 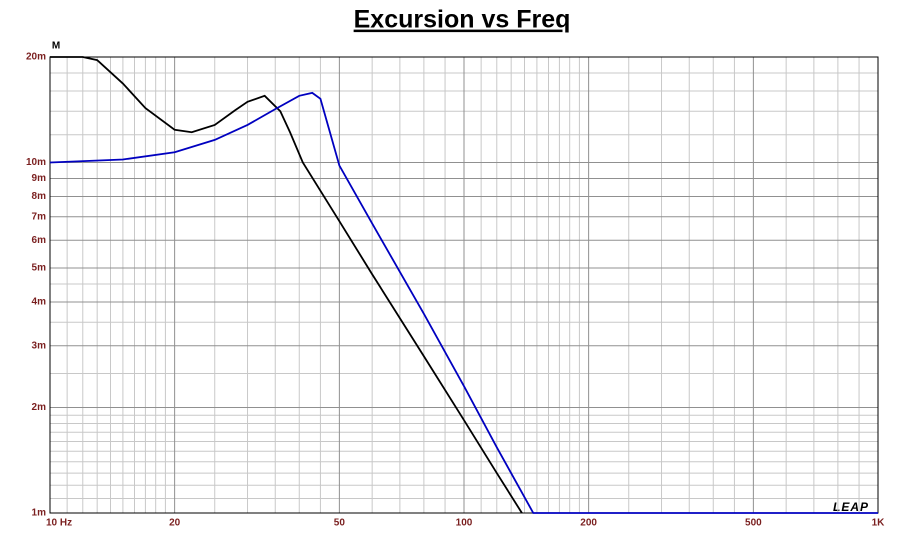 What do you see at coordinates (59, 523) in the screenshot?
I see `x-tick-label: 10 Hz` at bounding box center [59, 523].